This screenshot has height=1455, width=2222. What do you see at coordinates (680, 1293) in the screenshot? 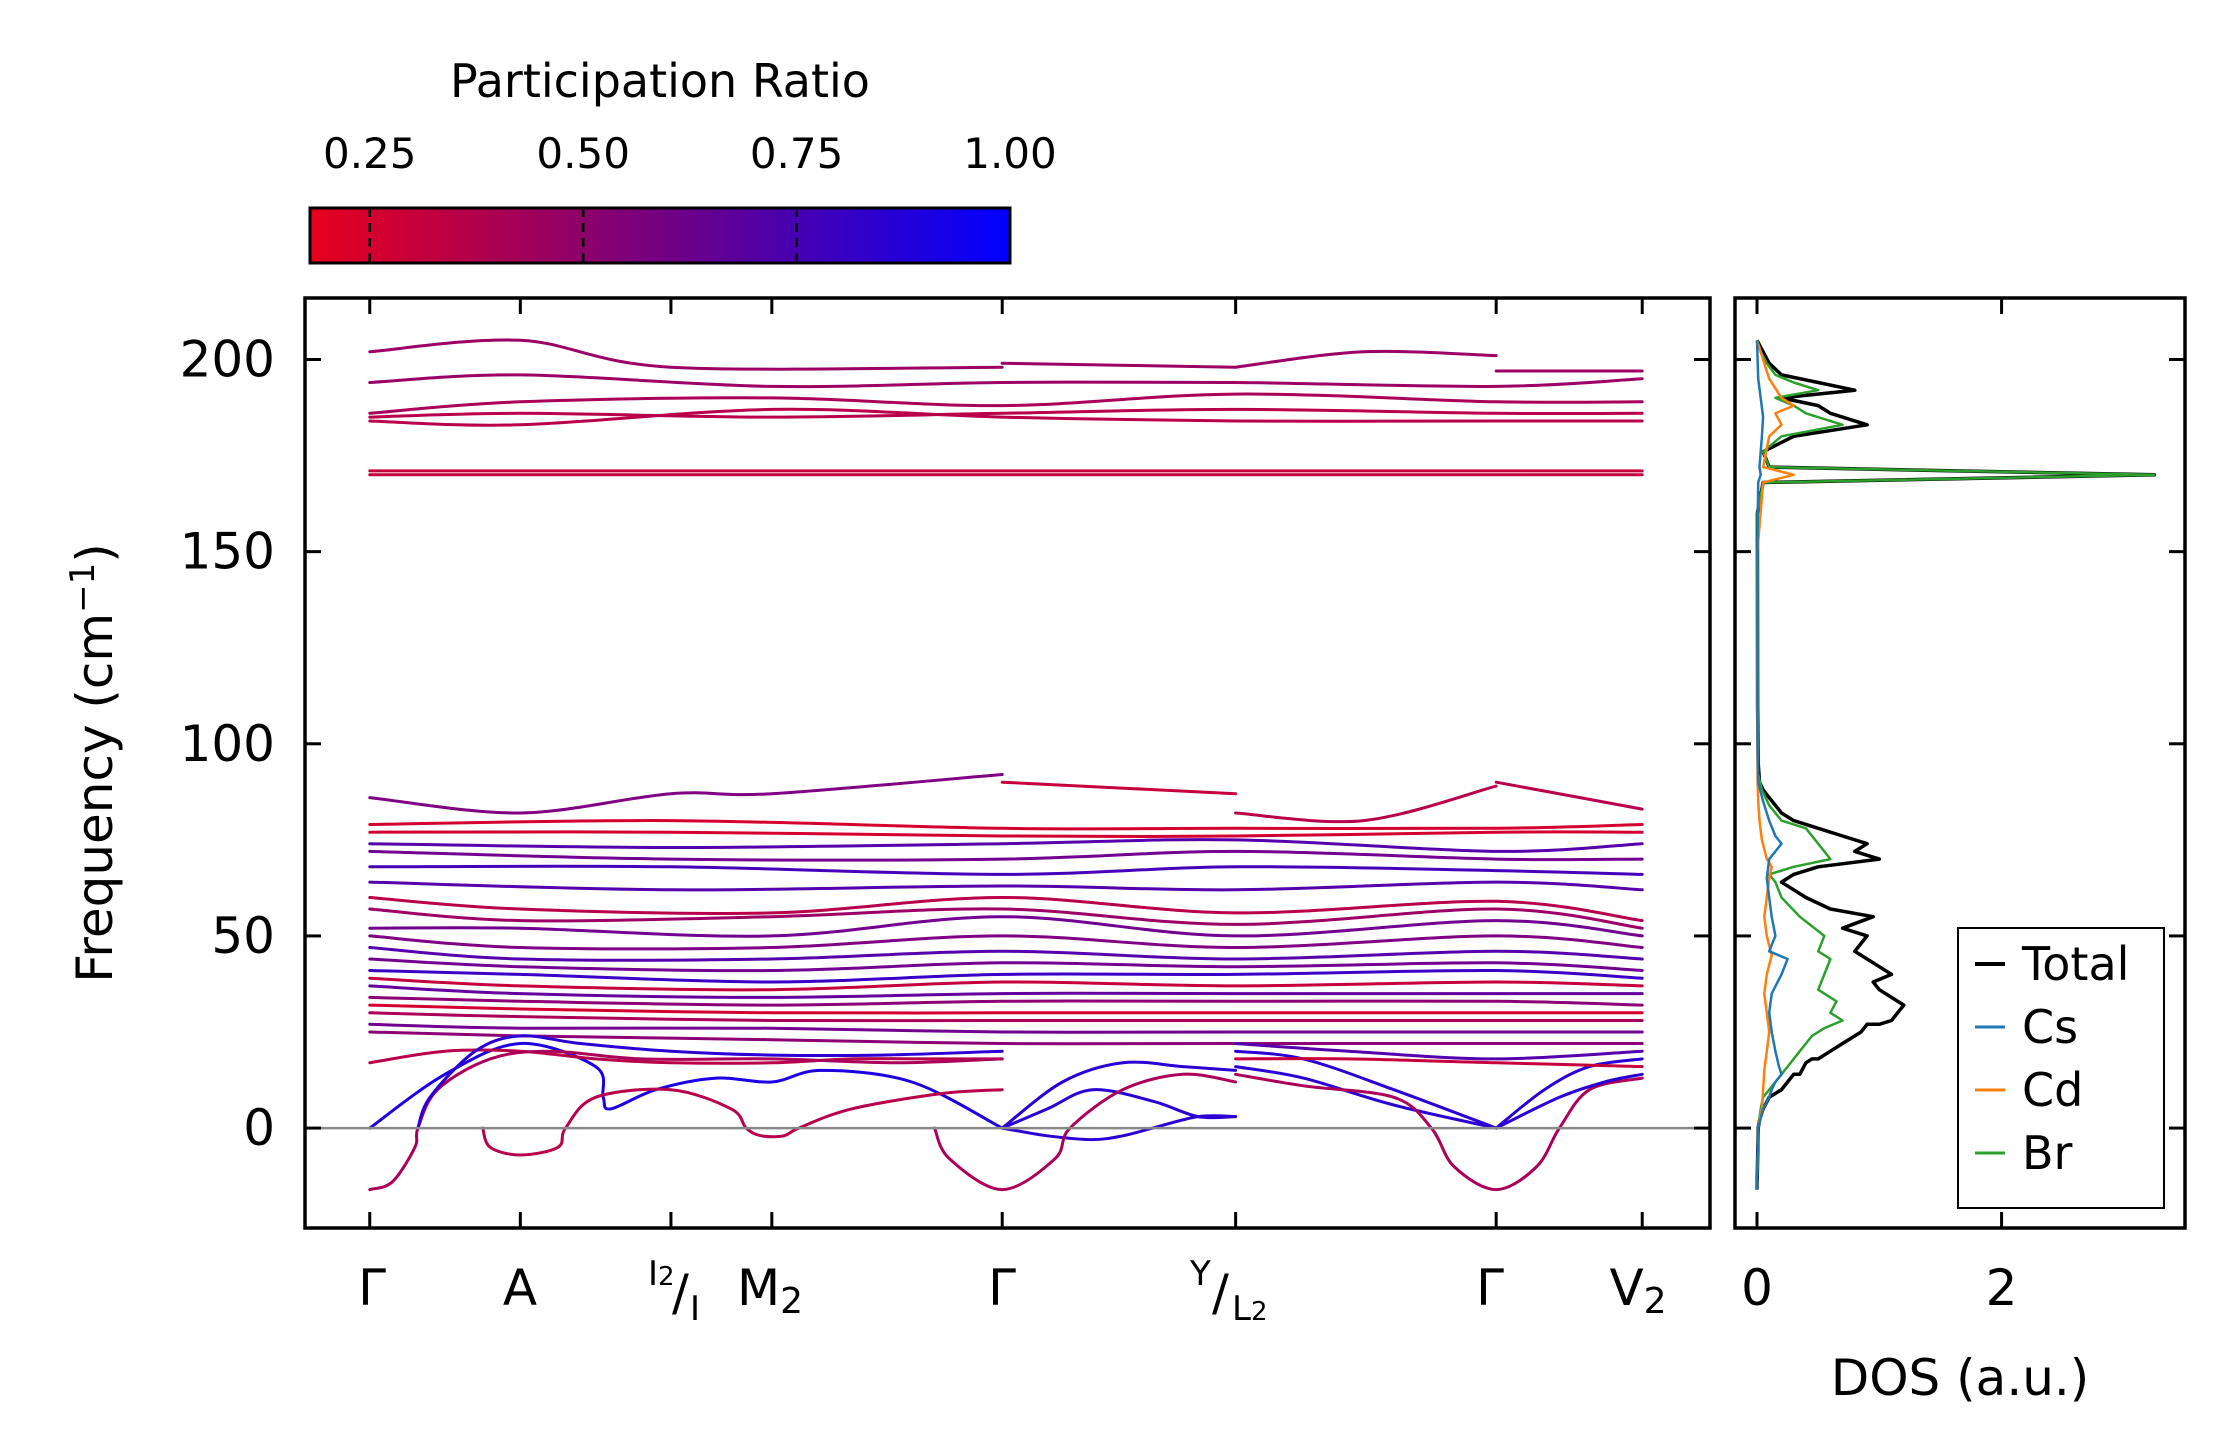
I see `kpoint-label-slash-1: /` at bounding box center [680, 1293].